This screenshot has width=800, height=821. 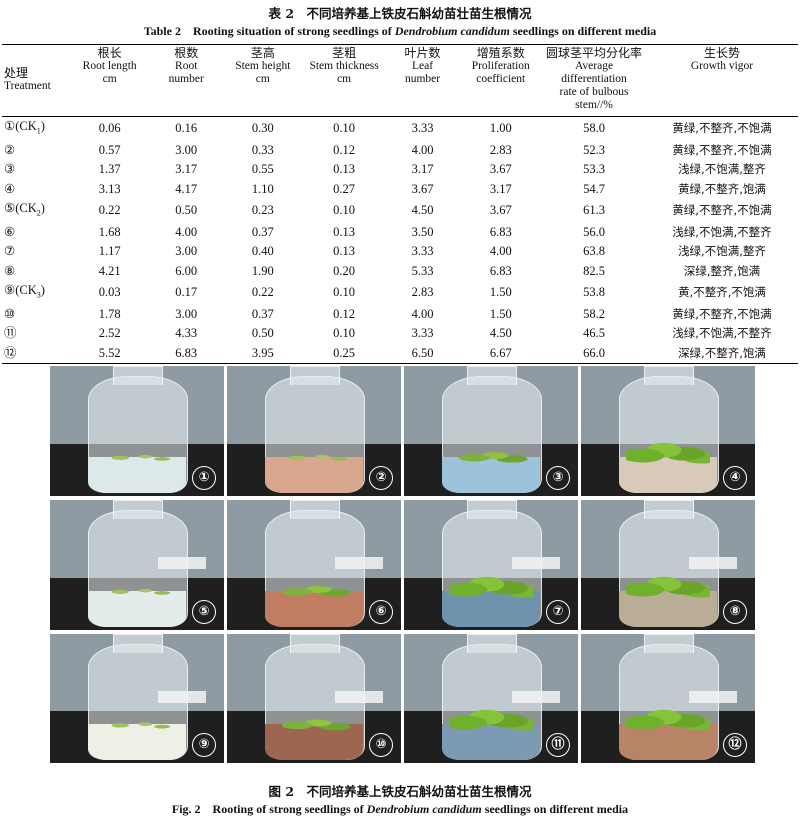 I want to click on value-cell: 3.67, so click(x=500, y=169).